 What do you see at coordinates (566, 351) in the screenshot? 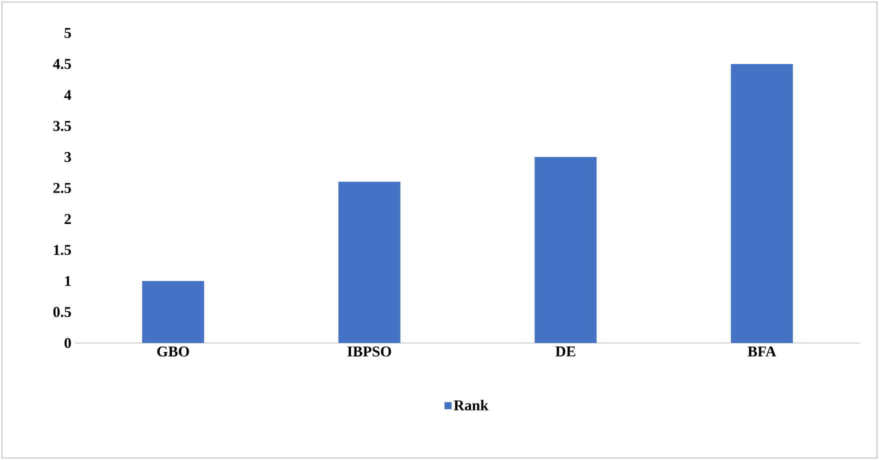
I see `x-tick-label: DE` at bounding box center [566, 351].